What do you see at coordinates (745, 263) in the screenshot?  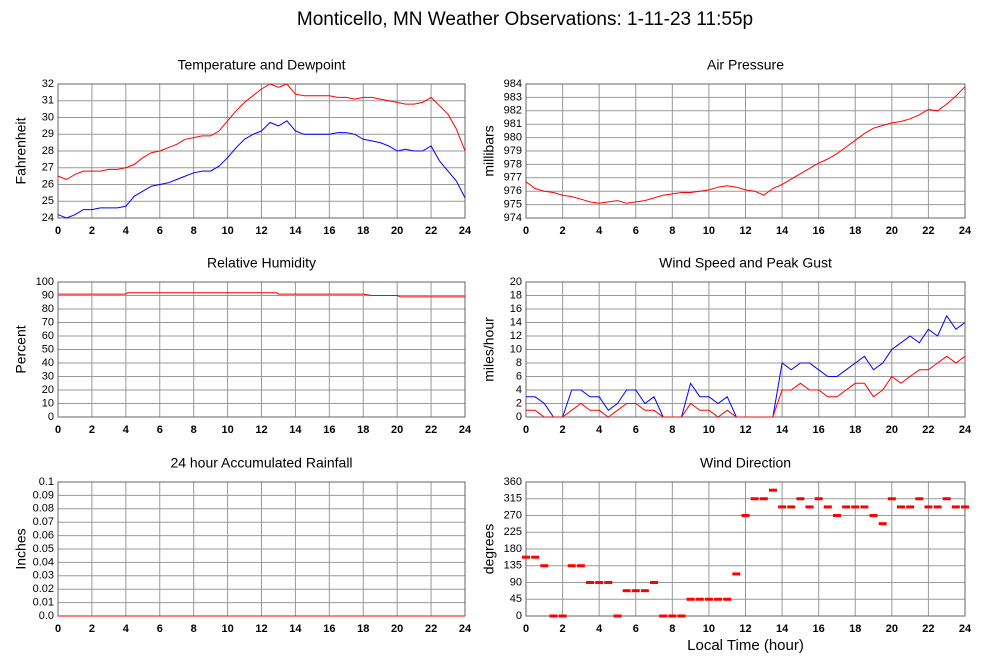 I see `panel-title: Wind Speed and Peak Gust` at bounding box center [745, 263].